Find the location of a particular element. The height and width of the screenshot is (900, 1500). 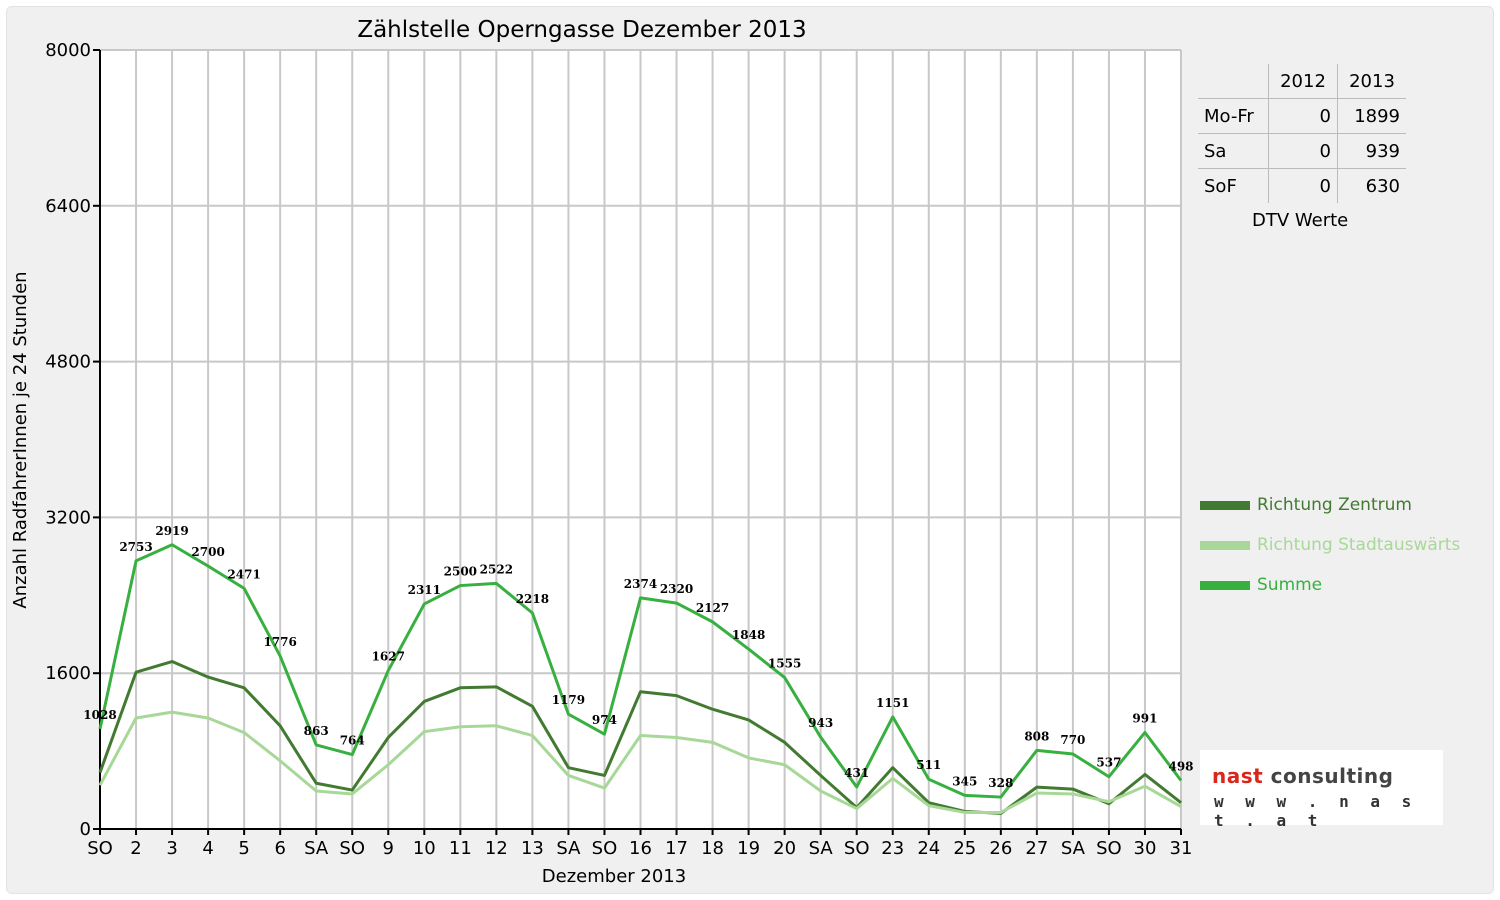

dtv-row-sof: SoF 0 630 is located at coordinates (1302, 185).